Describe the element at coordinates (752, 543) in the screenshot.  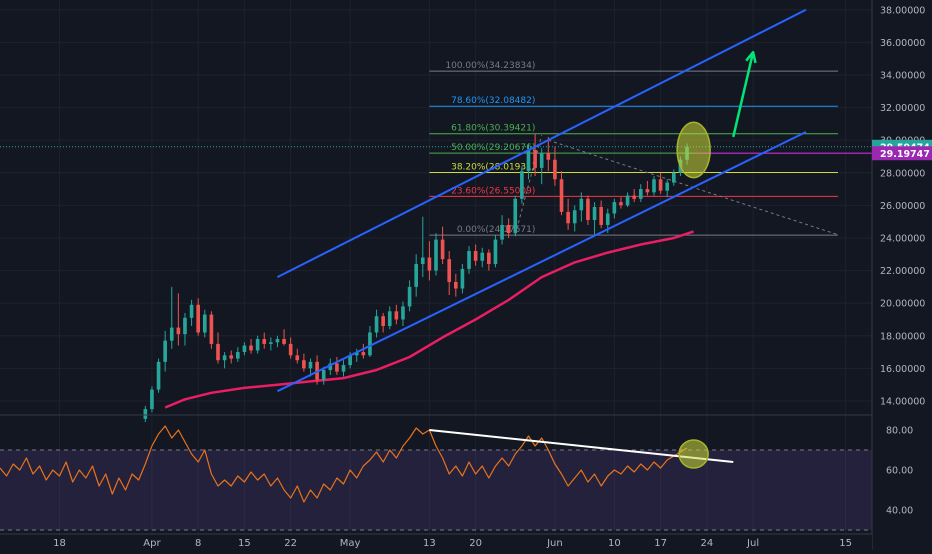
I see `time-tick-label: Jul` at that location.